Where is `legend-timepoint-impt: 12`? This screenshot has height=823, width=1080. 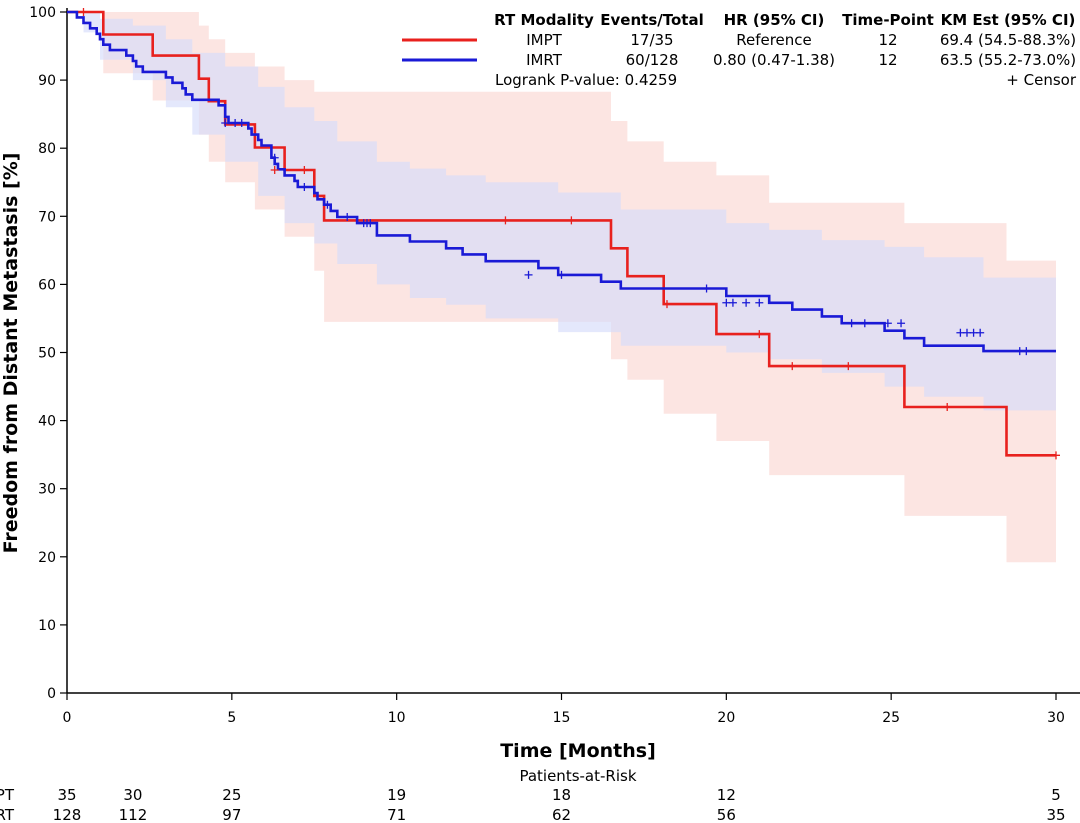
legend-timepoint-impt: 12 is located at coordinates (887, 40).